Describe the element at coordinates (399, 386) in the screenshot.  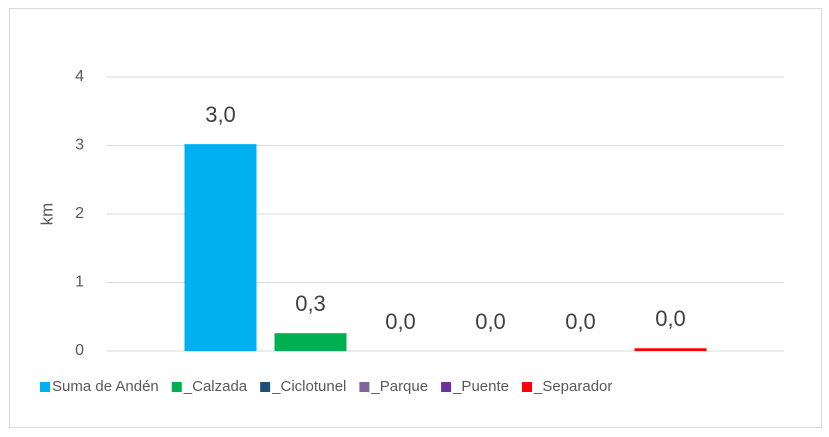
I see `legend-label: _Parque` at that location.